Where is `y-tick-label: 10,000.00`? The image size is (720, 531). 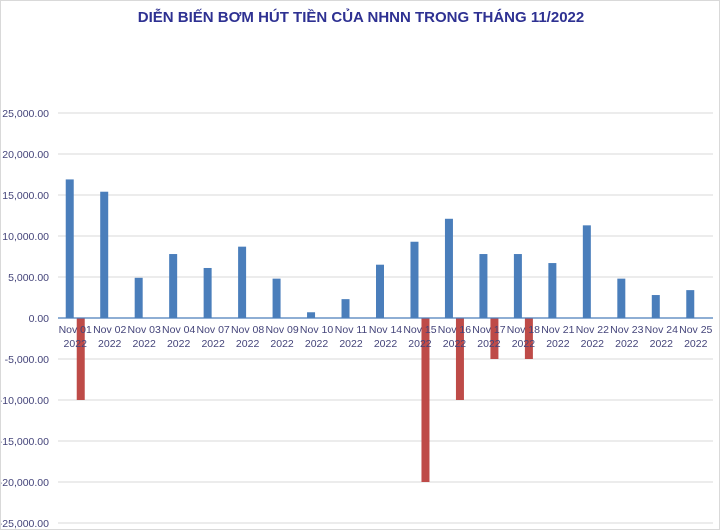 y-tick-label: 10,000.00 is located at coordinates (25, 237).